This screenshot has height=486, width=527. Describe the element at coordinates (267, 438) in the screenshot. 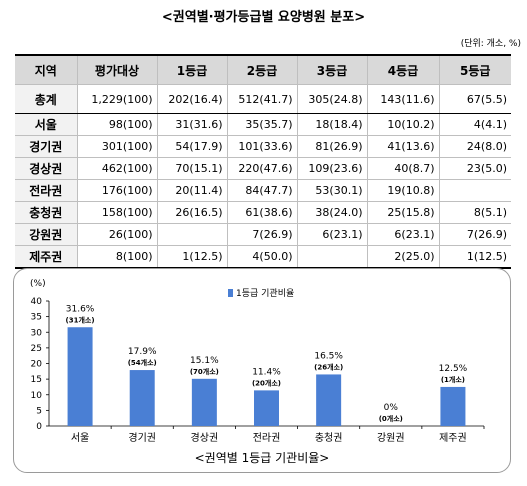

I see `x-tick-label: 전라권` at that location.